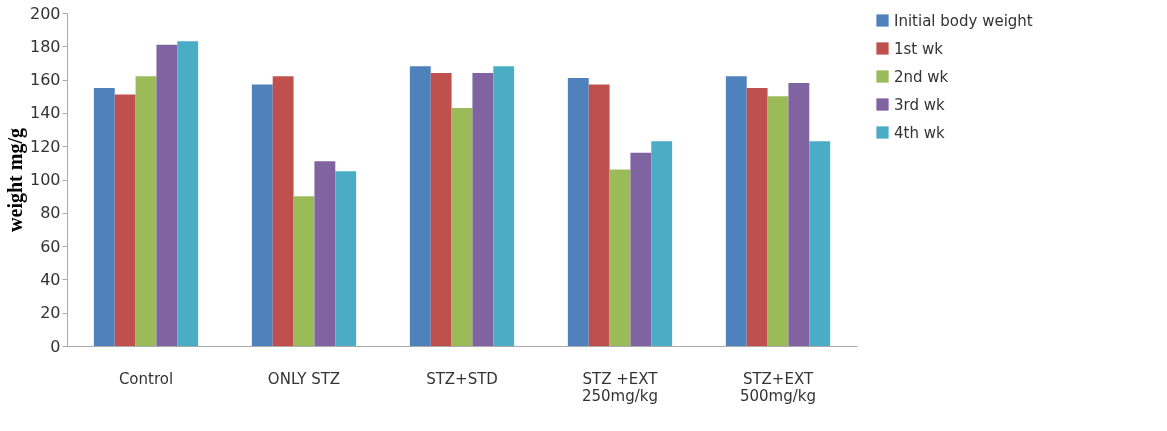 The image size is (1167, 431). I want to click on legend-label: 1st wk, so click(919, 48).